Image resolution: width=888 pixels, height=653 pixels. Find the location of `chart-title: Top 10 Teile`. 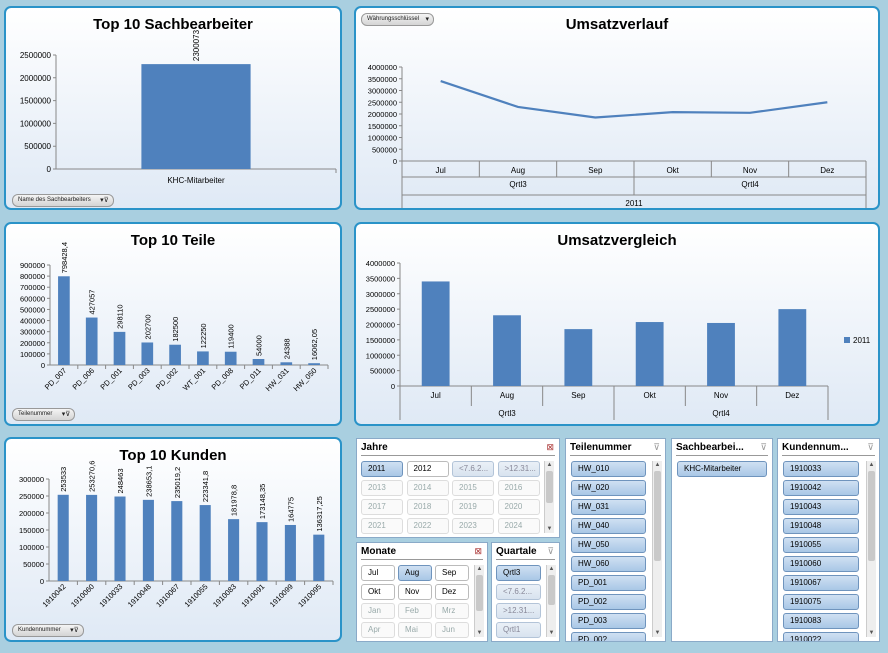

chart-title: Top 10 Teile is located at coordinates (173, 240).